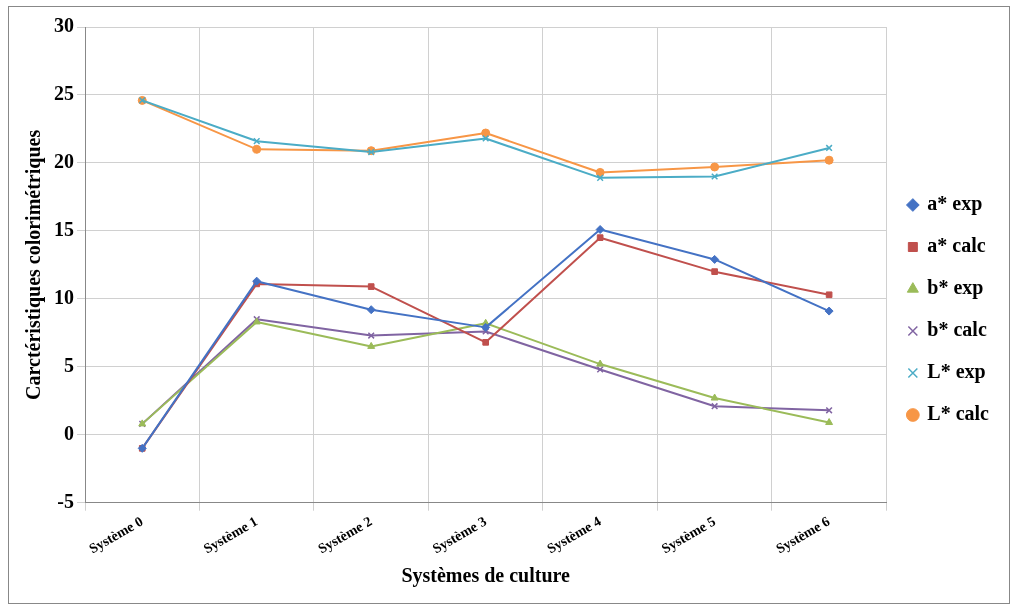 The height and width of the screenshot is (609, 1019). Describe the element at coordinates (64, 25) in the screenshot. I see `y-tick-label: 30` at that location.